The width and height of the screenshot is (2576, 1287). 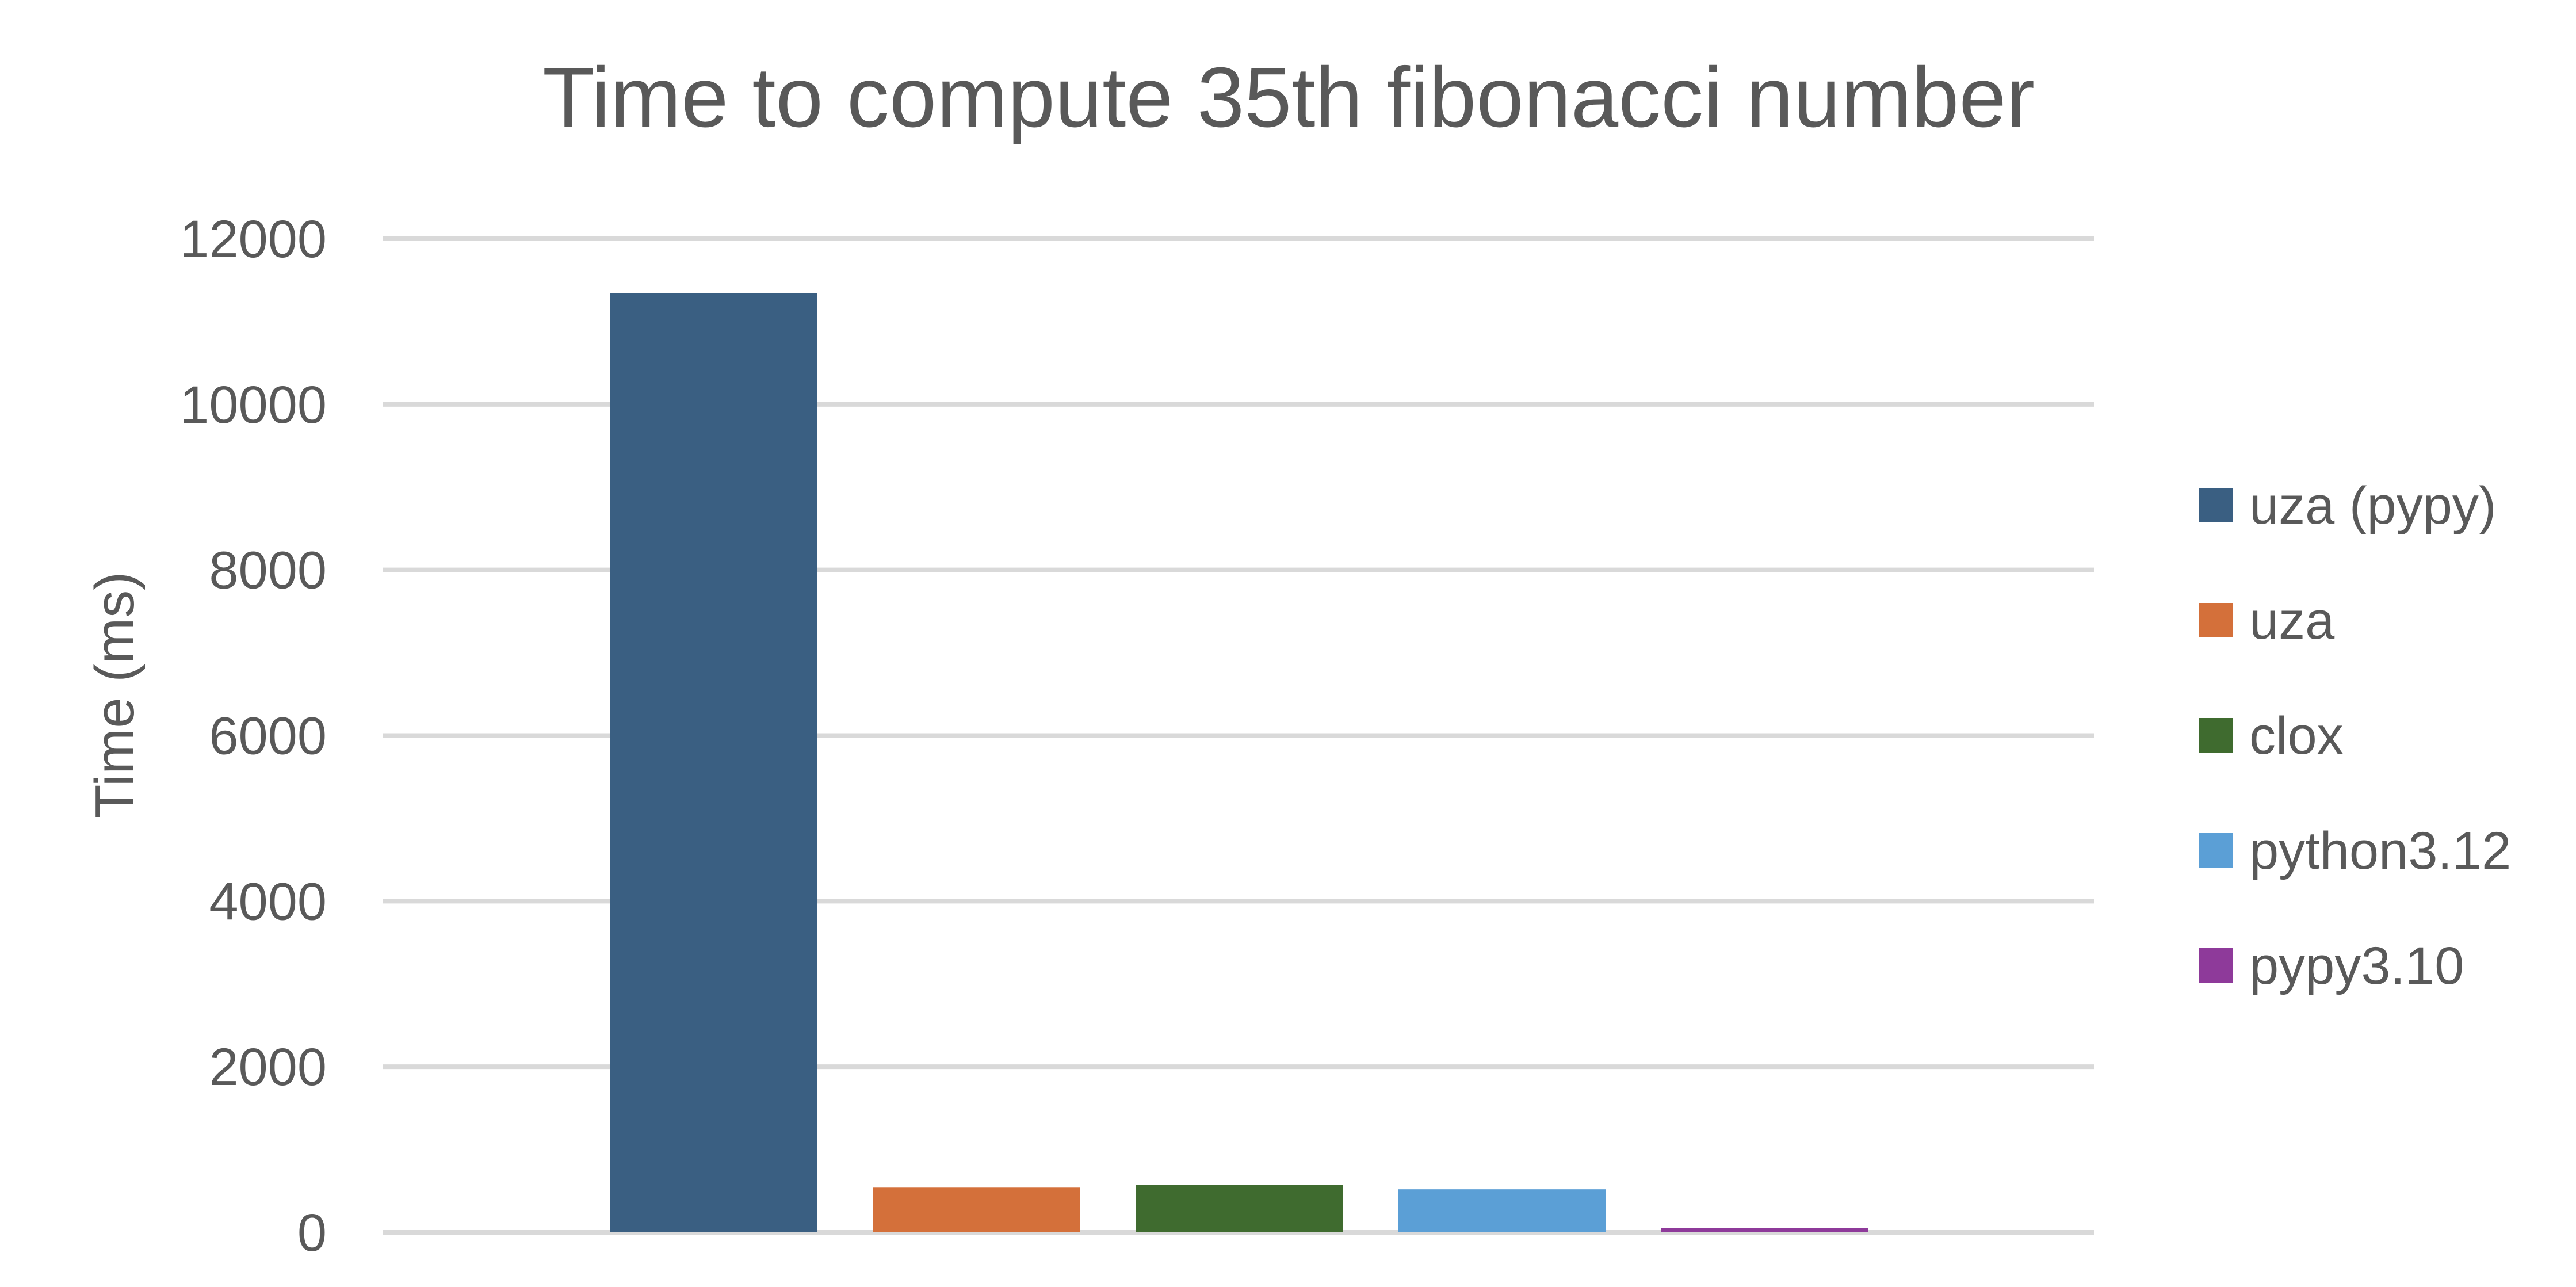 I want to click on y-tick-label: 0, so click(x=312, y=1233).